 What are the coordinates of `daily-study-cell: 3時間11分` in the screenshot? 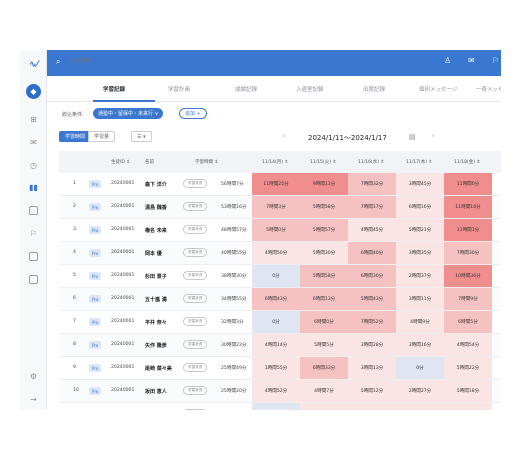 It's located at (420, 299).